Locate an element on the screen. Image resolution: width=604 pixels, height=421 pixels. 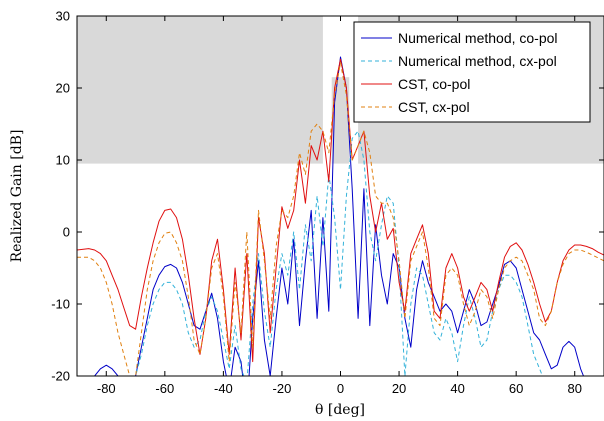
x-tick-label: 80 is located at coordinates (574, 388).